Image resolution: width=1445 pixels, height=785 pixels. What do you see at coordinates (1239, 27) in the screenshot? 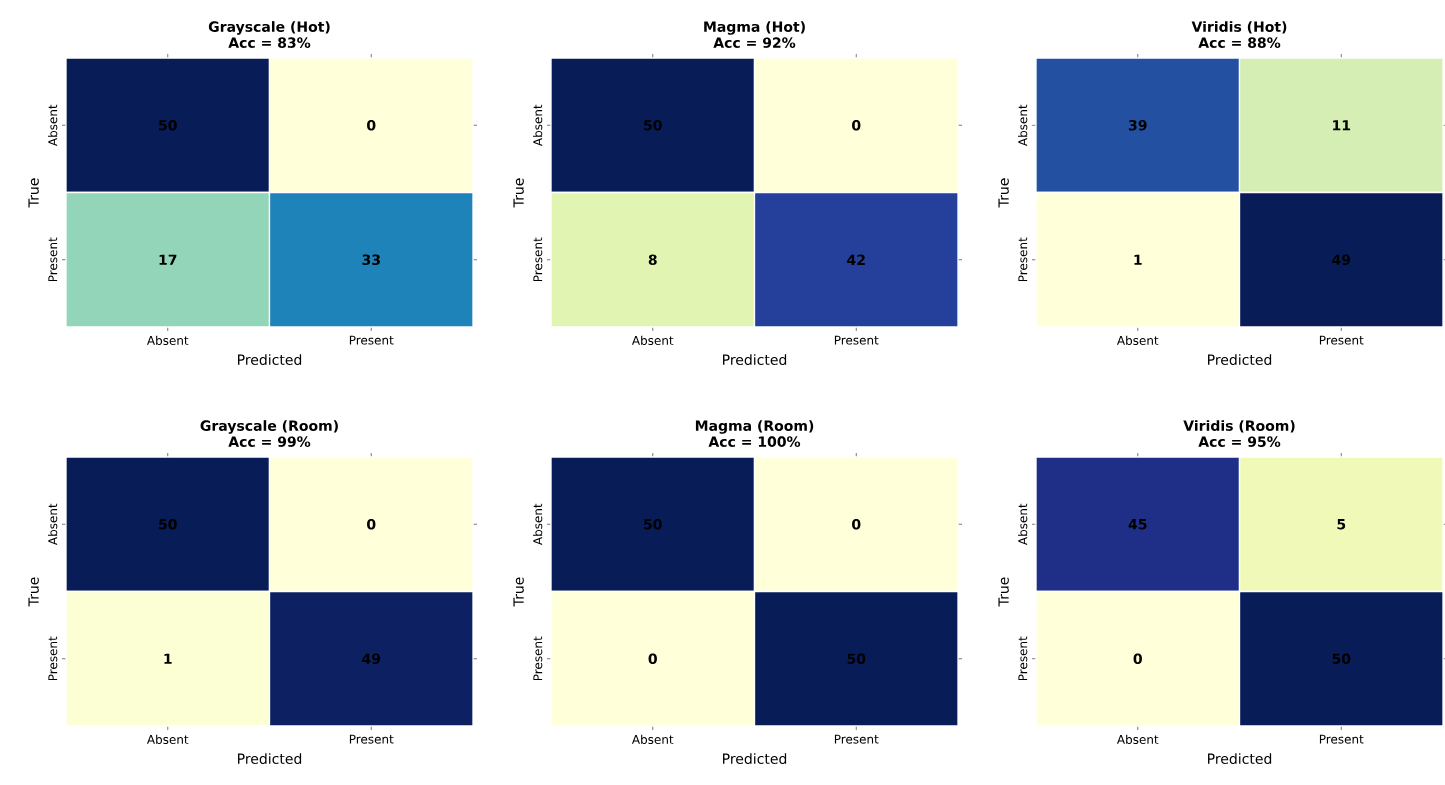
I see `chart-title: Viridis (Hot)` at bounding box center [1239, 27].